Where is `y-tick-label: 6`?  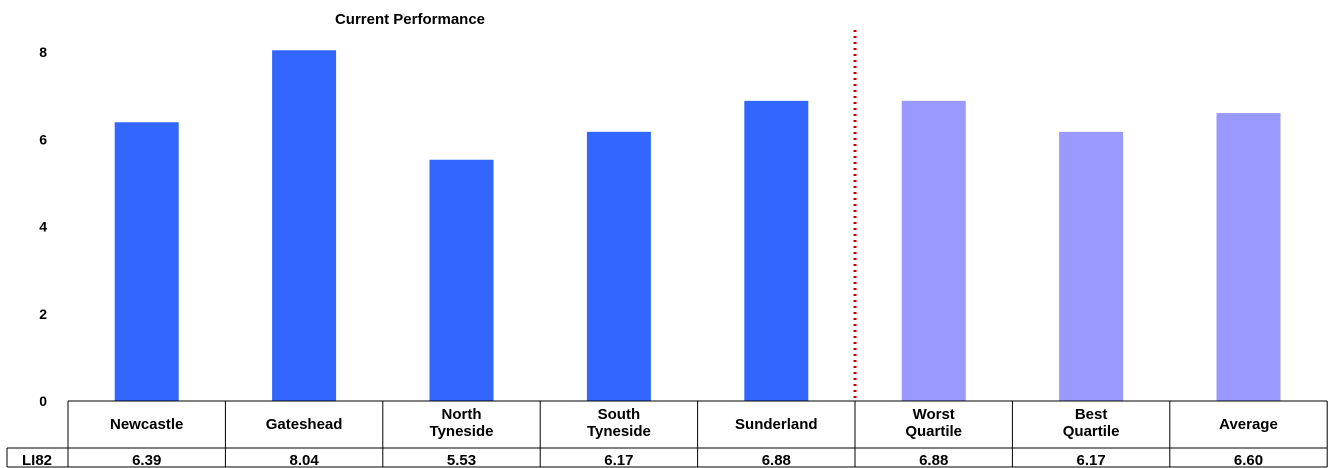 y-tick-label: 6 is located at coordinates (43, 139).